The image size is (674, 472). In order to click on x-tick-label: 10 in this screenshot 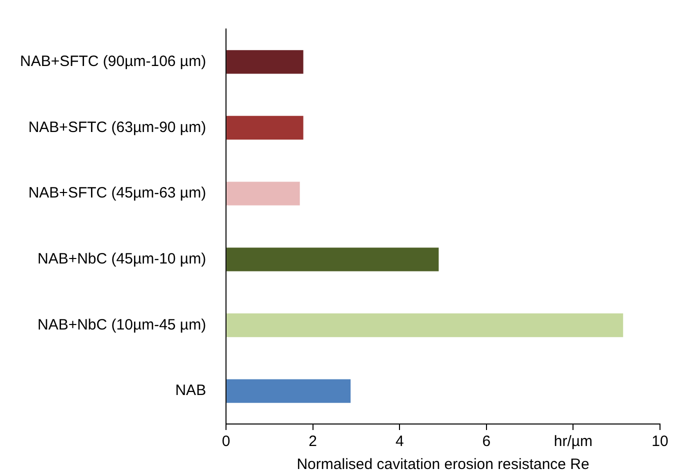, I will do `click(660, 441)`.